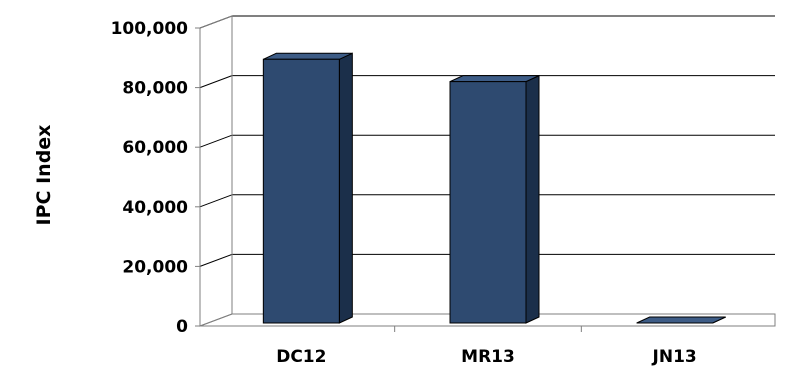 This screenshot has height=377, width=788. Describe the element at coordinates (155, 148) in the screenshot. I see `y-tick-label: 60,000` at that location.